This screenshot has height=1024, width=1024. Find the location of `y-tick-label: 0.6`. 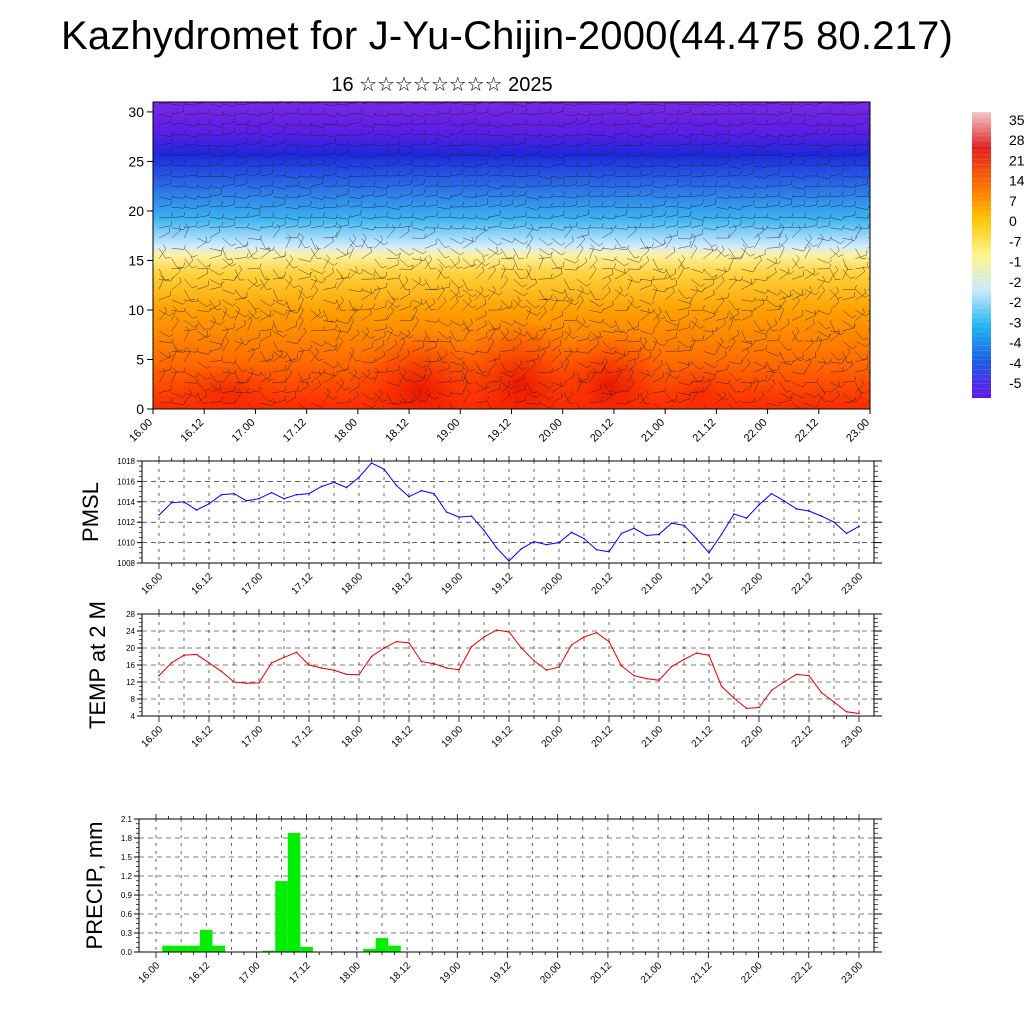

y-tick-label: 0.6 is located at coordinates (127, 914).